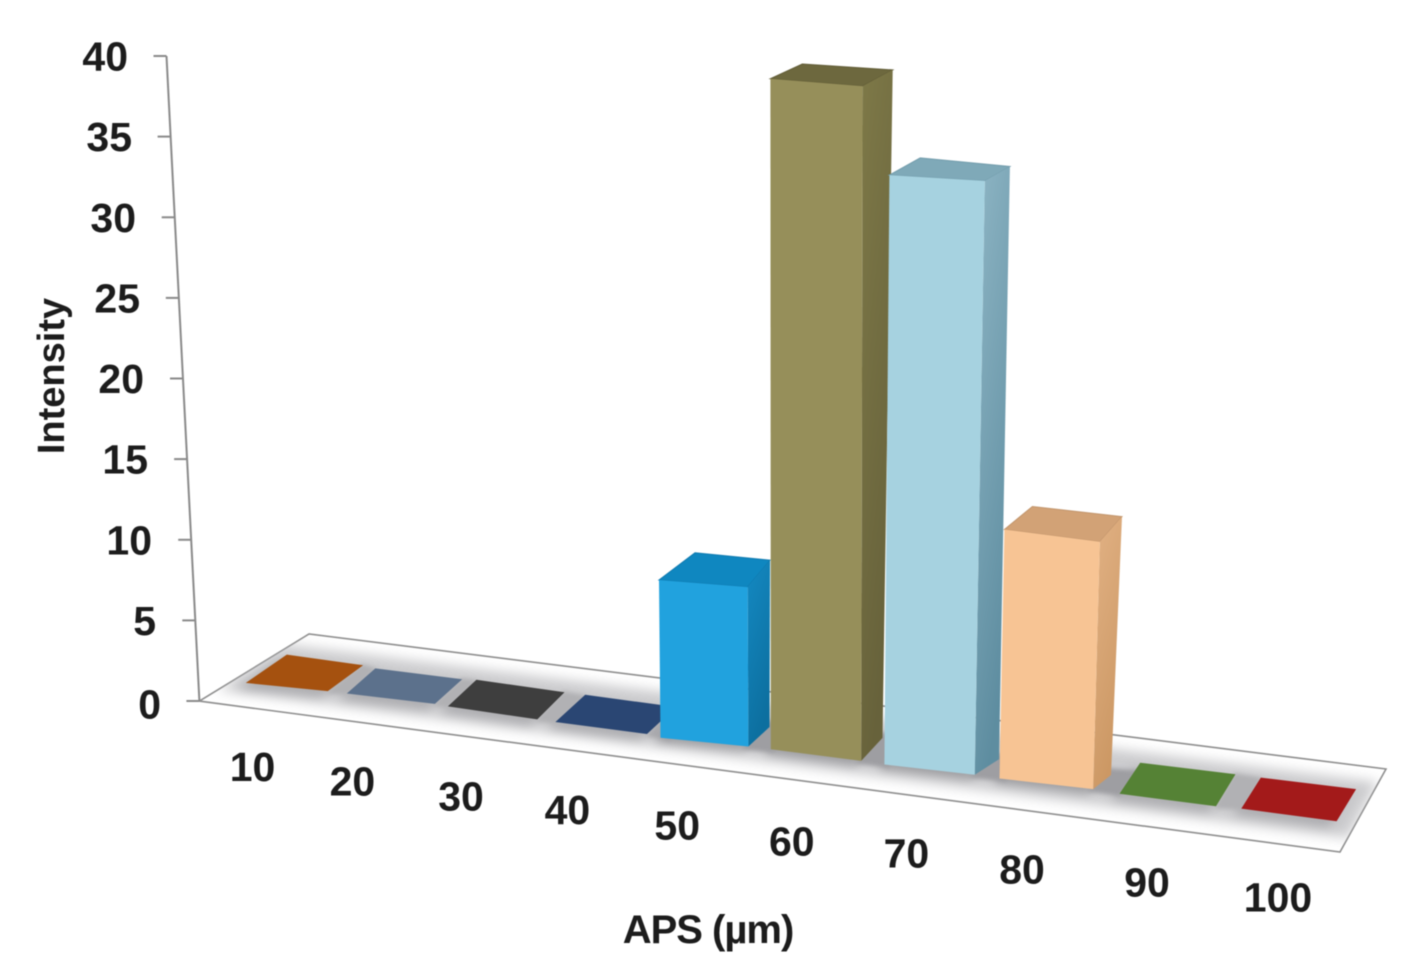 This screenshot has width=1428, height=976. I want to click on svg-text: 25, so click(117, 298).